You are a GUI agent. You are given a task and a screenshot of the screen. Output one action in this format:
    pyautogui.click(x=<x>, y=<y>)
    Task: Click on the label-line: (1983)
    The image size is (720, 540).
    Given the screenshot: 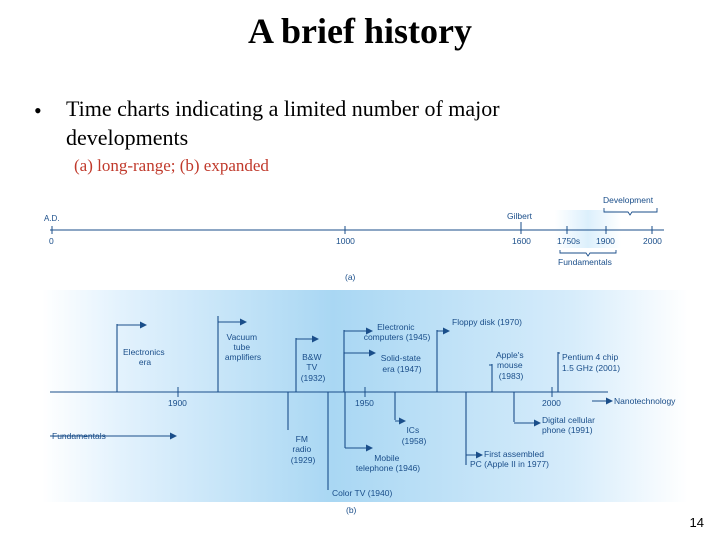 What is the action you would take?
    pyautogui.click(x=511, y=376)
    